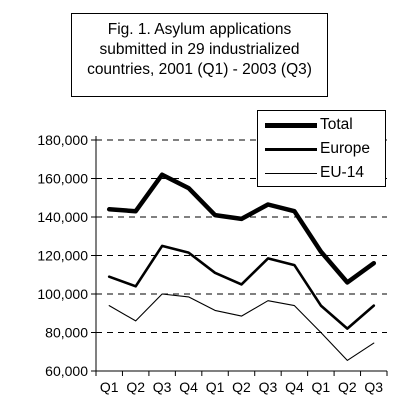 This screenshot has height=403, width=394. What do you see at coordinates (62, 217) in the screenshot?
I see `y-tick-label: 140,000` at bounding box center [62, 217].